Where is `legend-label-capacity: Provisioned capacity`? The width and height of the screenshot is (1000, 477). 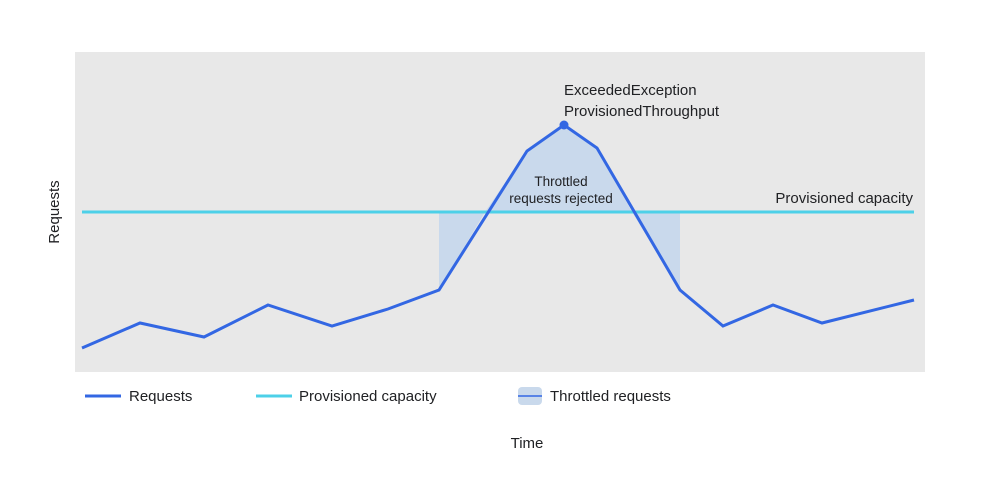
legend-label-capacity: Provisioned capacity is located at coordinates (368, 396).